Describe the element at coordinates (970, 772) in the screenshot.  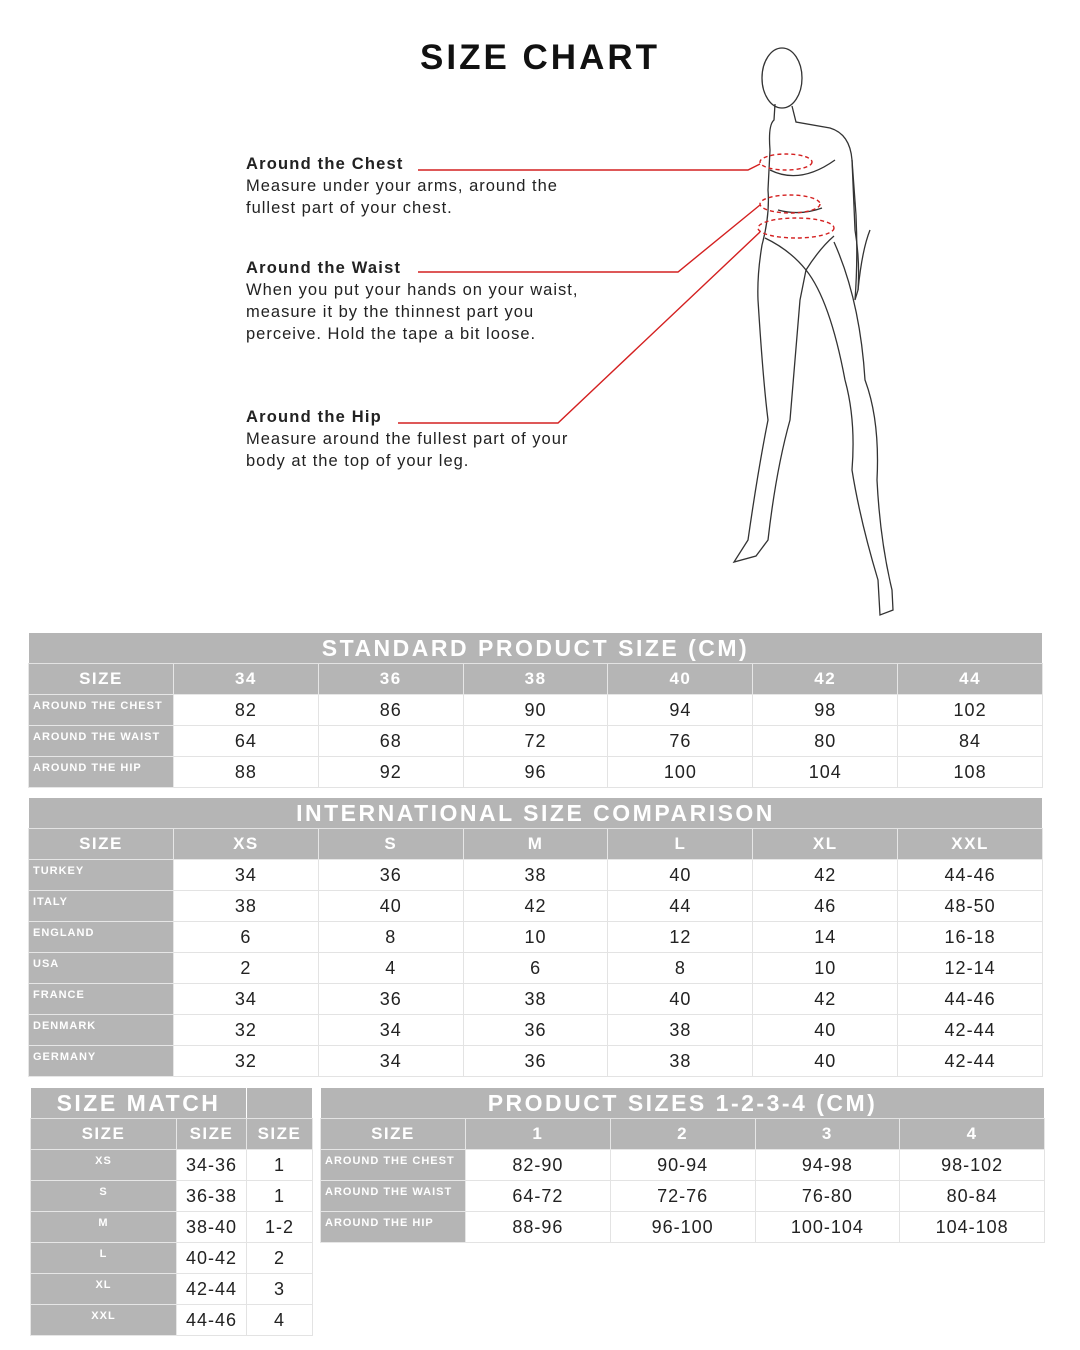
I see `table-cell: 108` at that location.